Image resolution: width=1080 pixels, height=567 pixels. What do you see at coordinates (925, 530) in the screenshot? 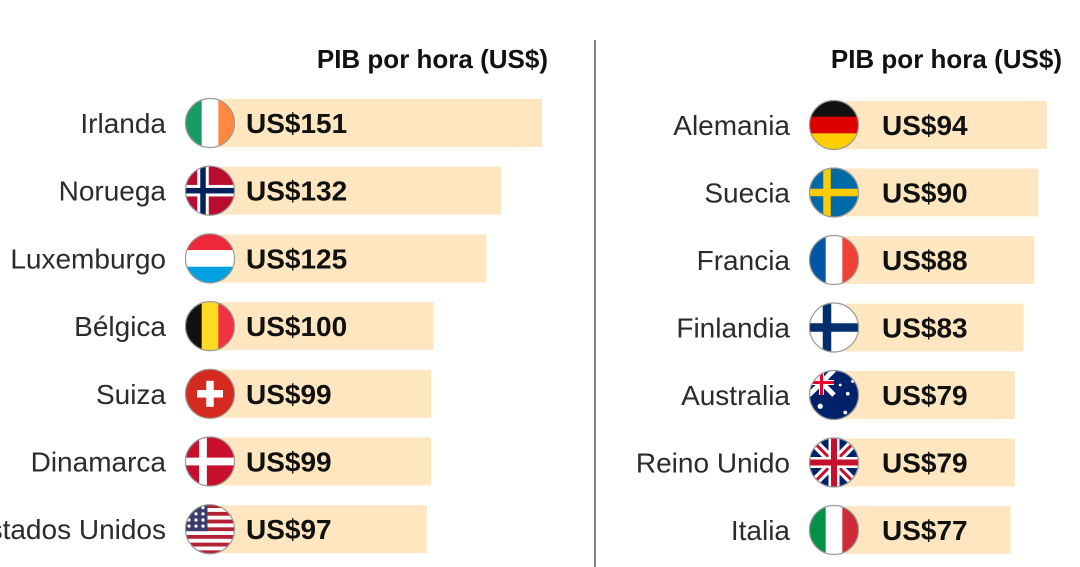
I see `value-label: US$77` at bounding box center [925, 530].